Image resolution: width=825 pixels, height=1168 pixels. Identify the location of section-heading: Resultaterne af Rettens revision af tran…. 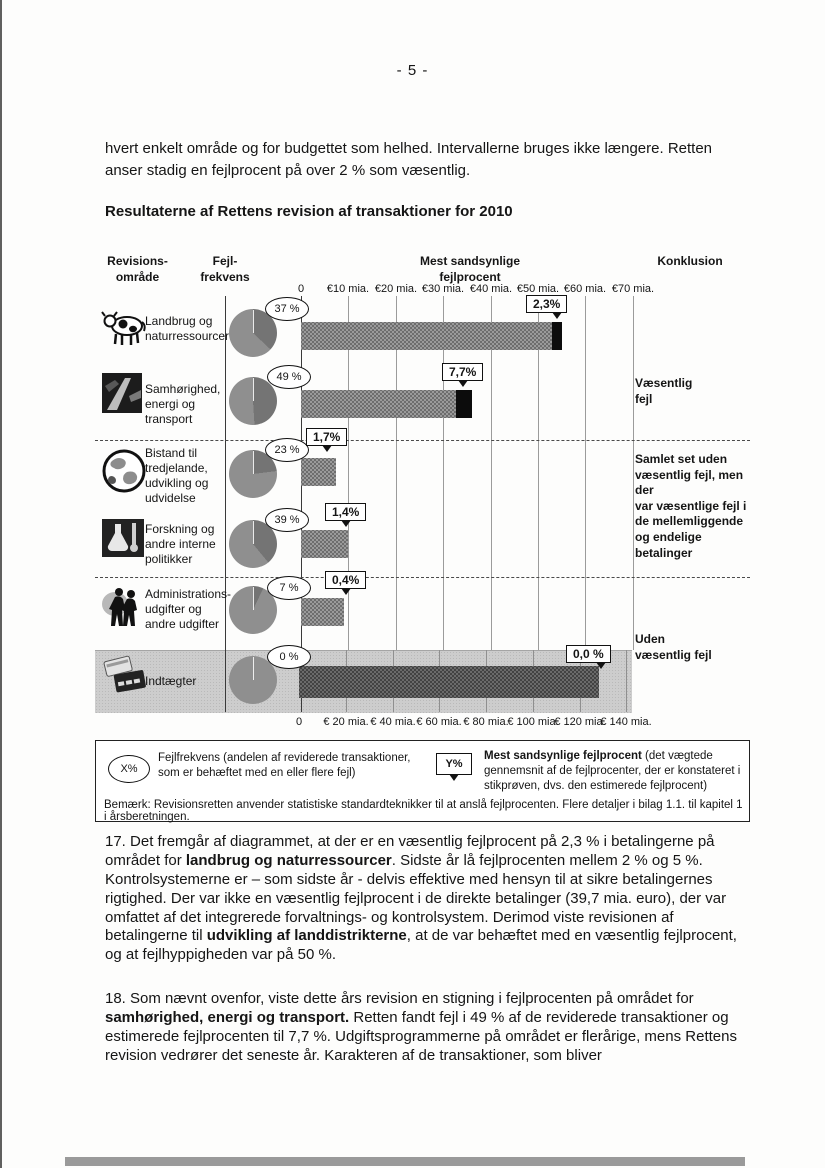
(309, 211).